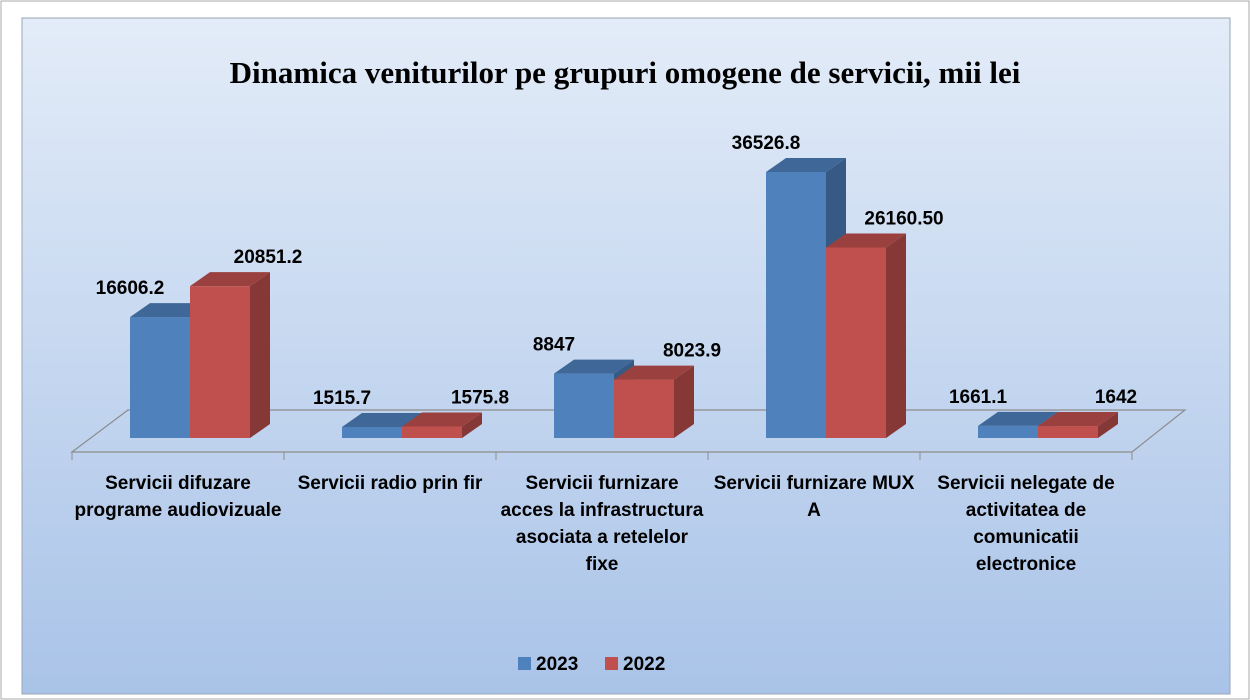  Describe the element at coordinates (268, 257) in the screenshot. I see `data-label: 20851.2` at that location.